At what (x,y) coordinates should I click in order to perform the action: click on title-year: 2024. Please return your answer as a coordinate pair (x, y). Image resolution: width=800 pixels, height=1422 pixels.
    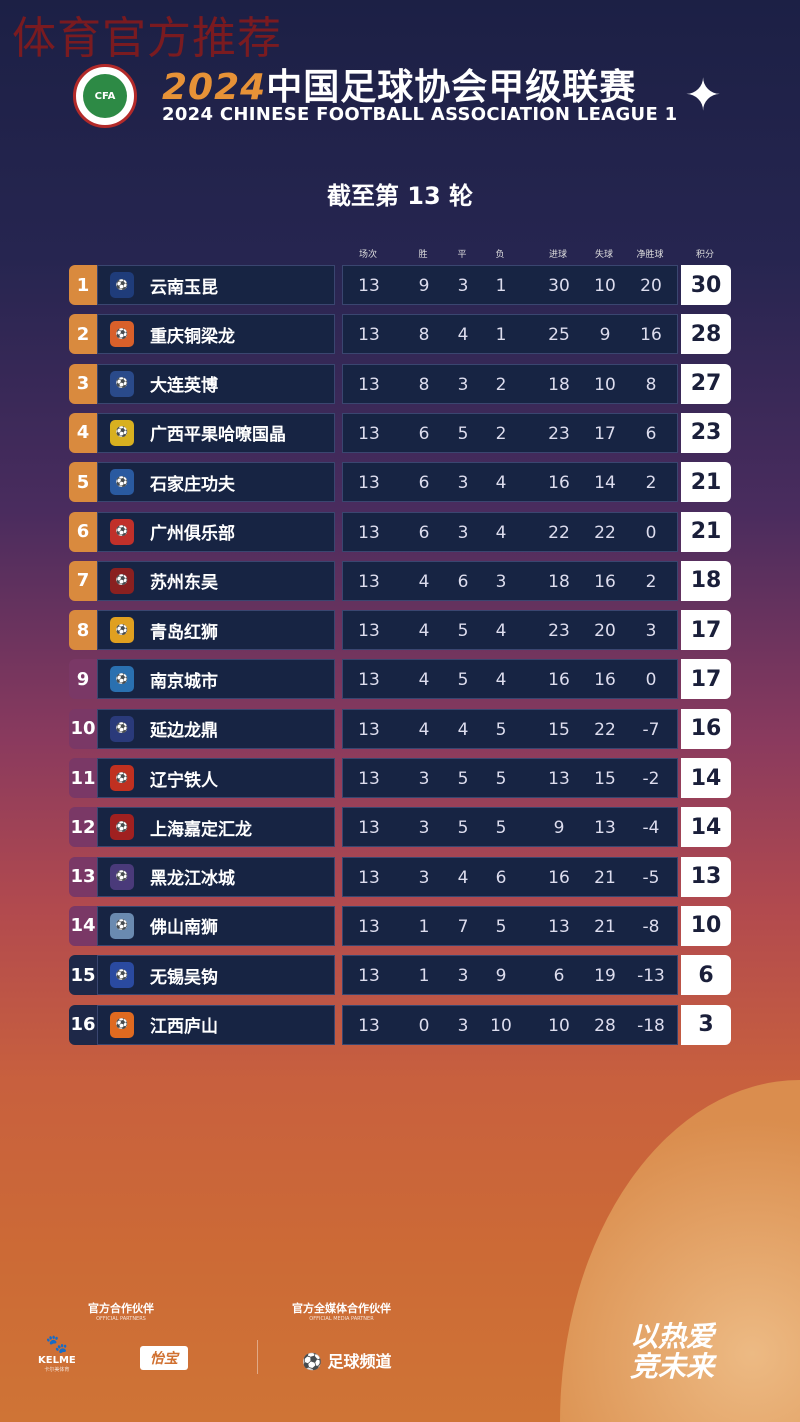
    Looking at the image, I should click on (214, 87).